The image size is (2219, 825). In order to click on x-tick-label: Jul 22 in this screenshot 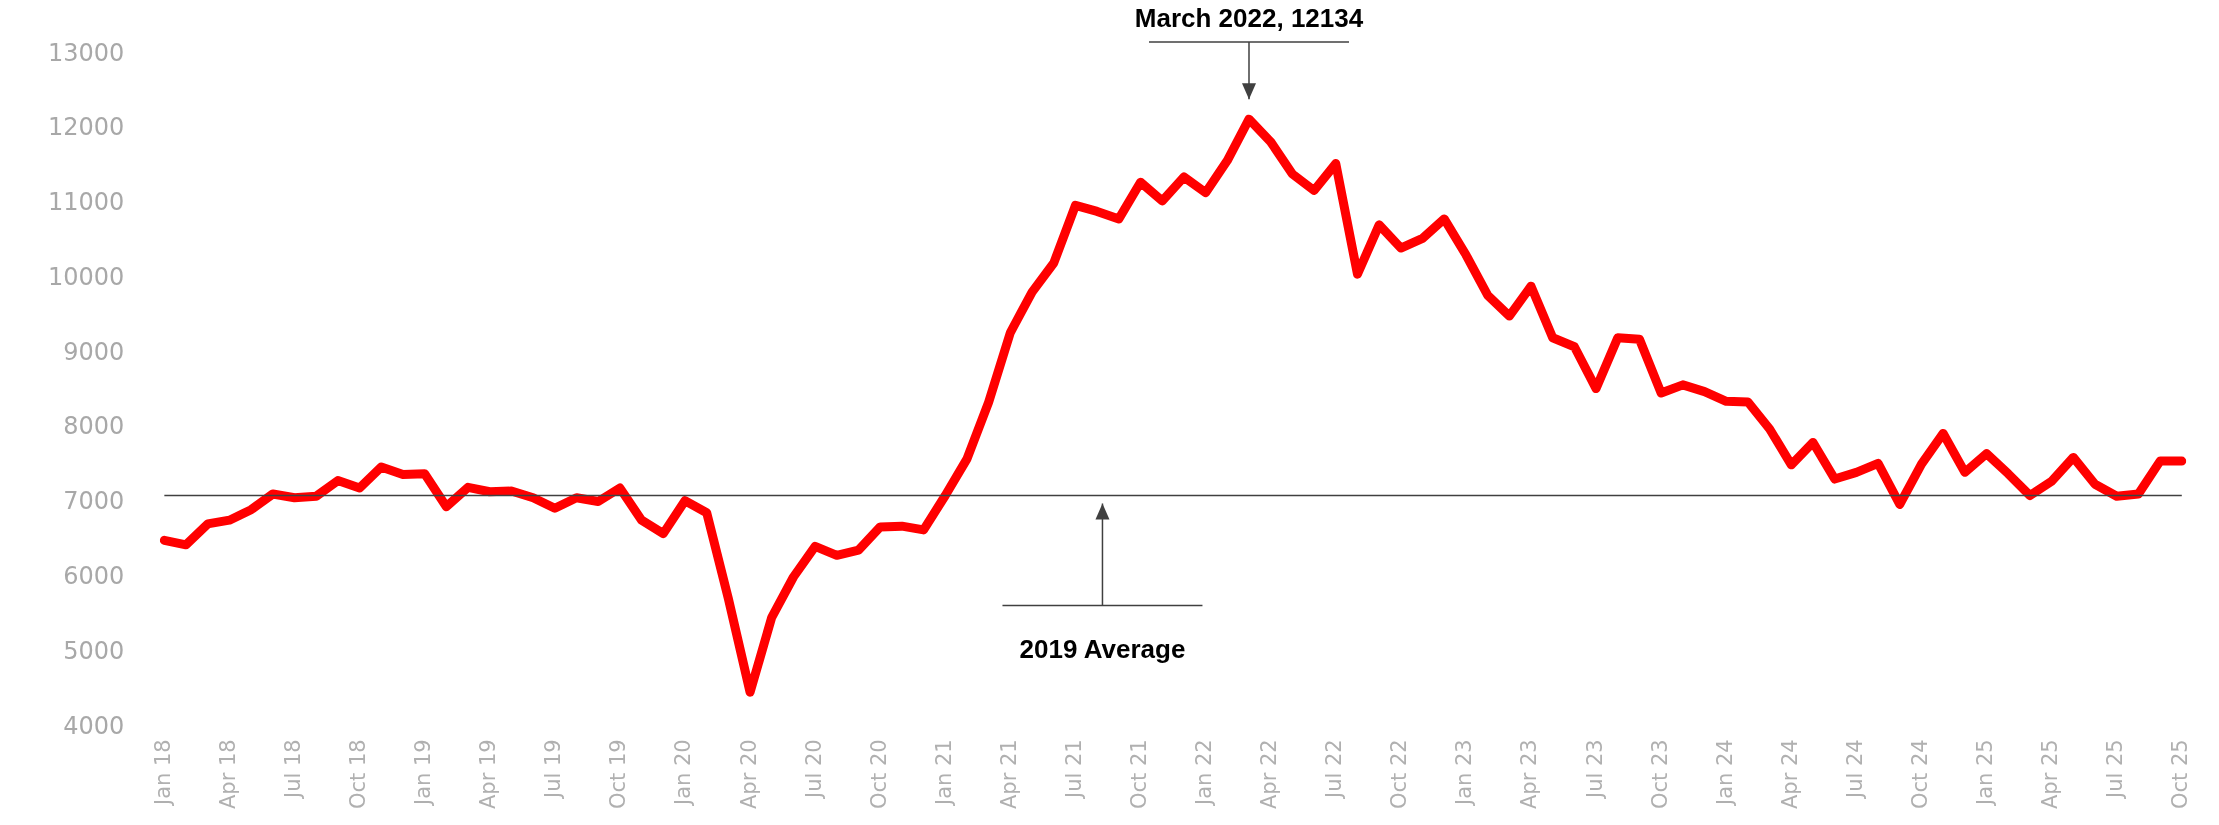, I will do `click(1334, 770)`.